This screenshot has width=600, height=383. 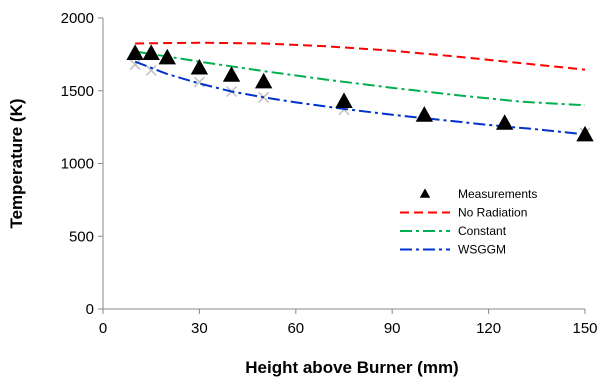 I want to click on x-tick-label: 0, so click(x=103, y=328).